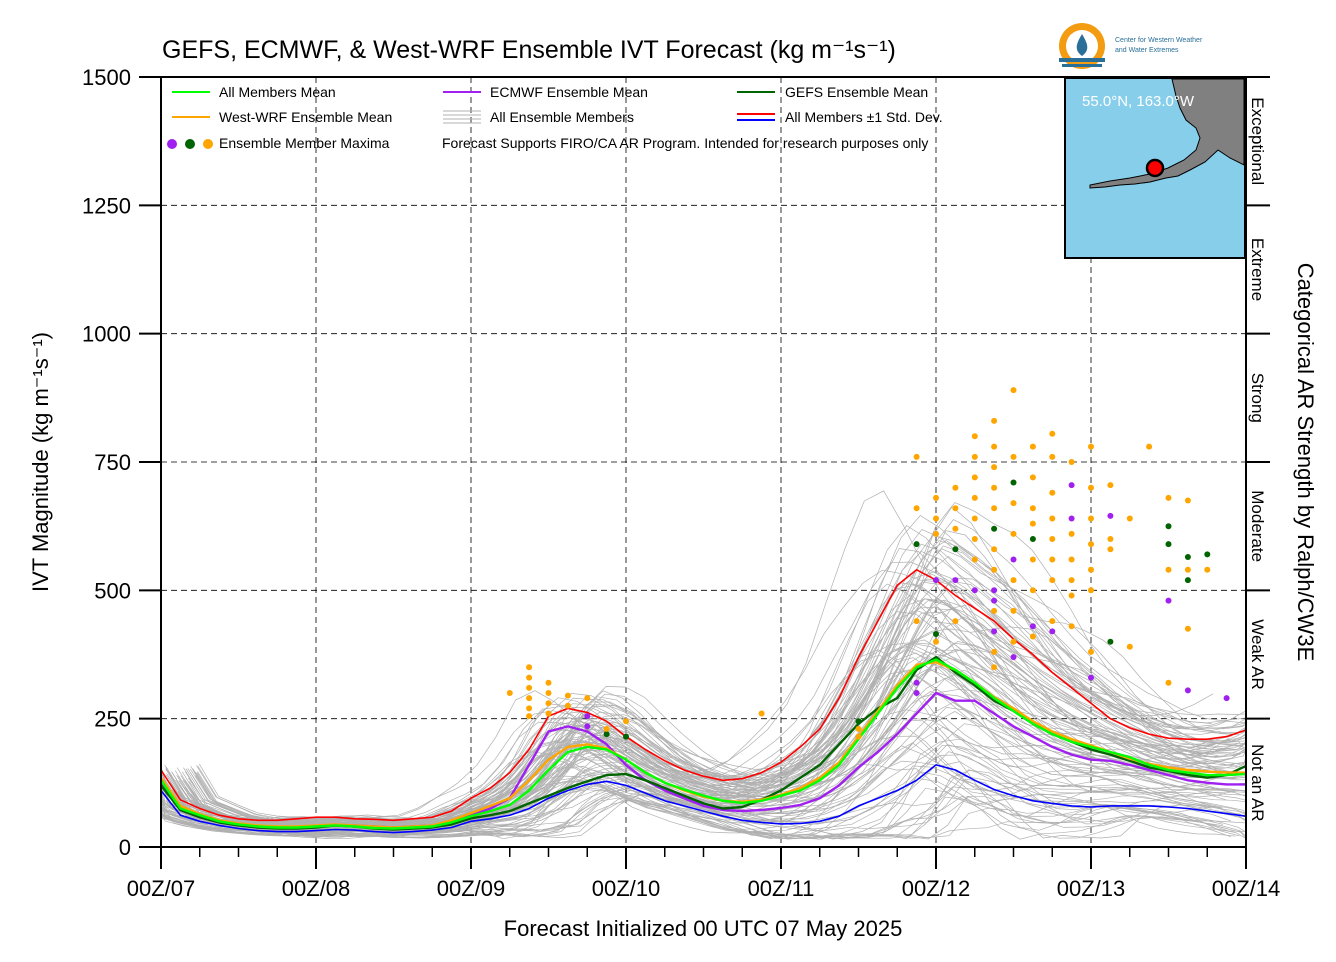  I want to click on y-axis-label: IVT Magnitude (kg m⁻¹s⁻¹), so click(40, 462).